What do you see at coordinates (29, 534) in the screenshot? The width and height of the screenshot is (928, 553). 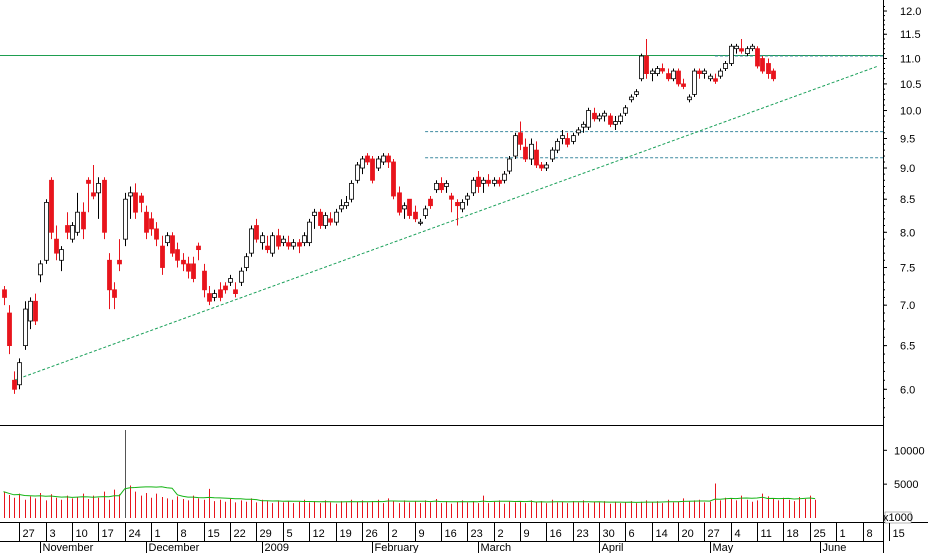 I see `date-tick-label: 27` at bounding box center [29, 534].